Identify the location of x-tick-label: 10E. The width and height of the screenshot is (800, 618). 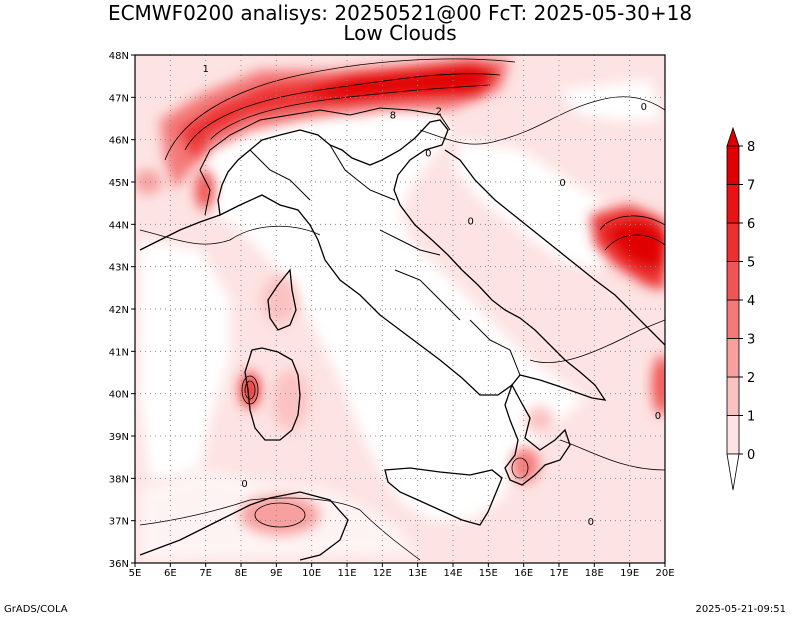
(311, 573).